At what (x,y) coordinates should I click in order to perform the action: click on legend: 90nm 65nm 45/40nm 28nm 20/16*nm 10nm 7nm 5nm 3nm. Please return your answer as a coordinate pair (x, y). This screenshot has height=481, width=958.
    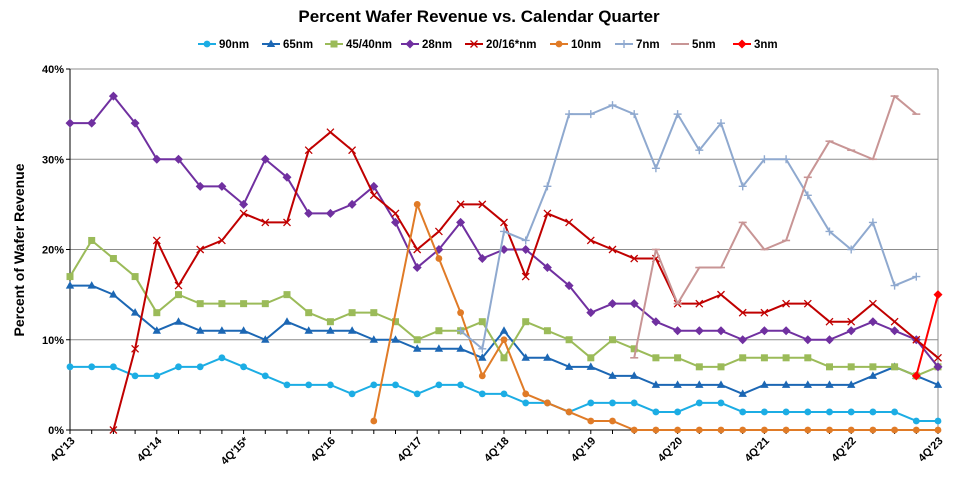
    Looking at the image, I should click on (488, 45).